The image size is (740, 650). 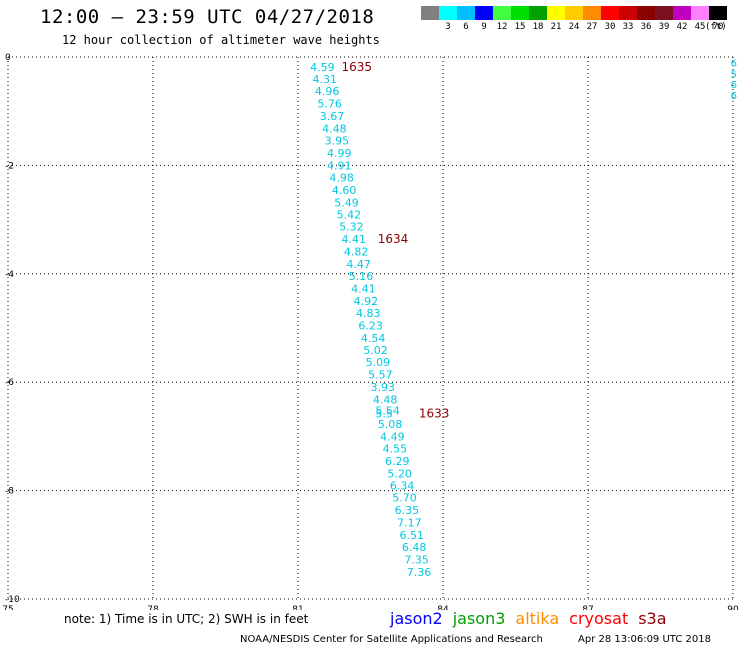 What do you see at coordinates (556, 27) in the screenshot?
I see `color-scale-label: 21` at bounding box center [556, 27].